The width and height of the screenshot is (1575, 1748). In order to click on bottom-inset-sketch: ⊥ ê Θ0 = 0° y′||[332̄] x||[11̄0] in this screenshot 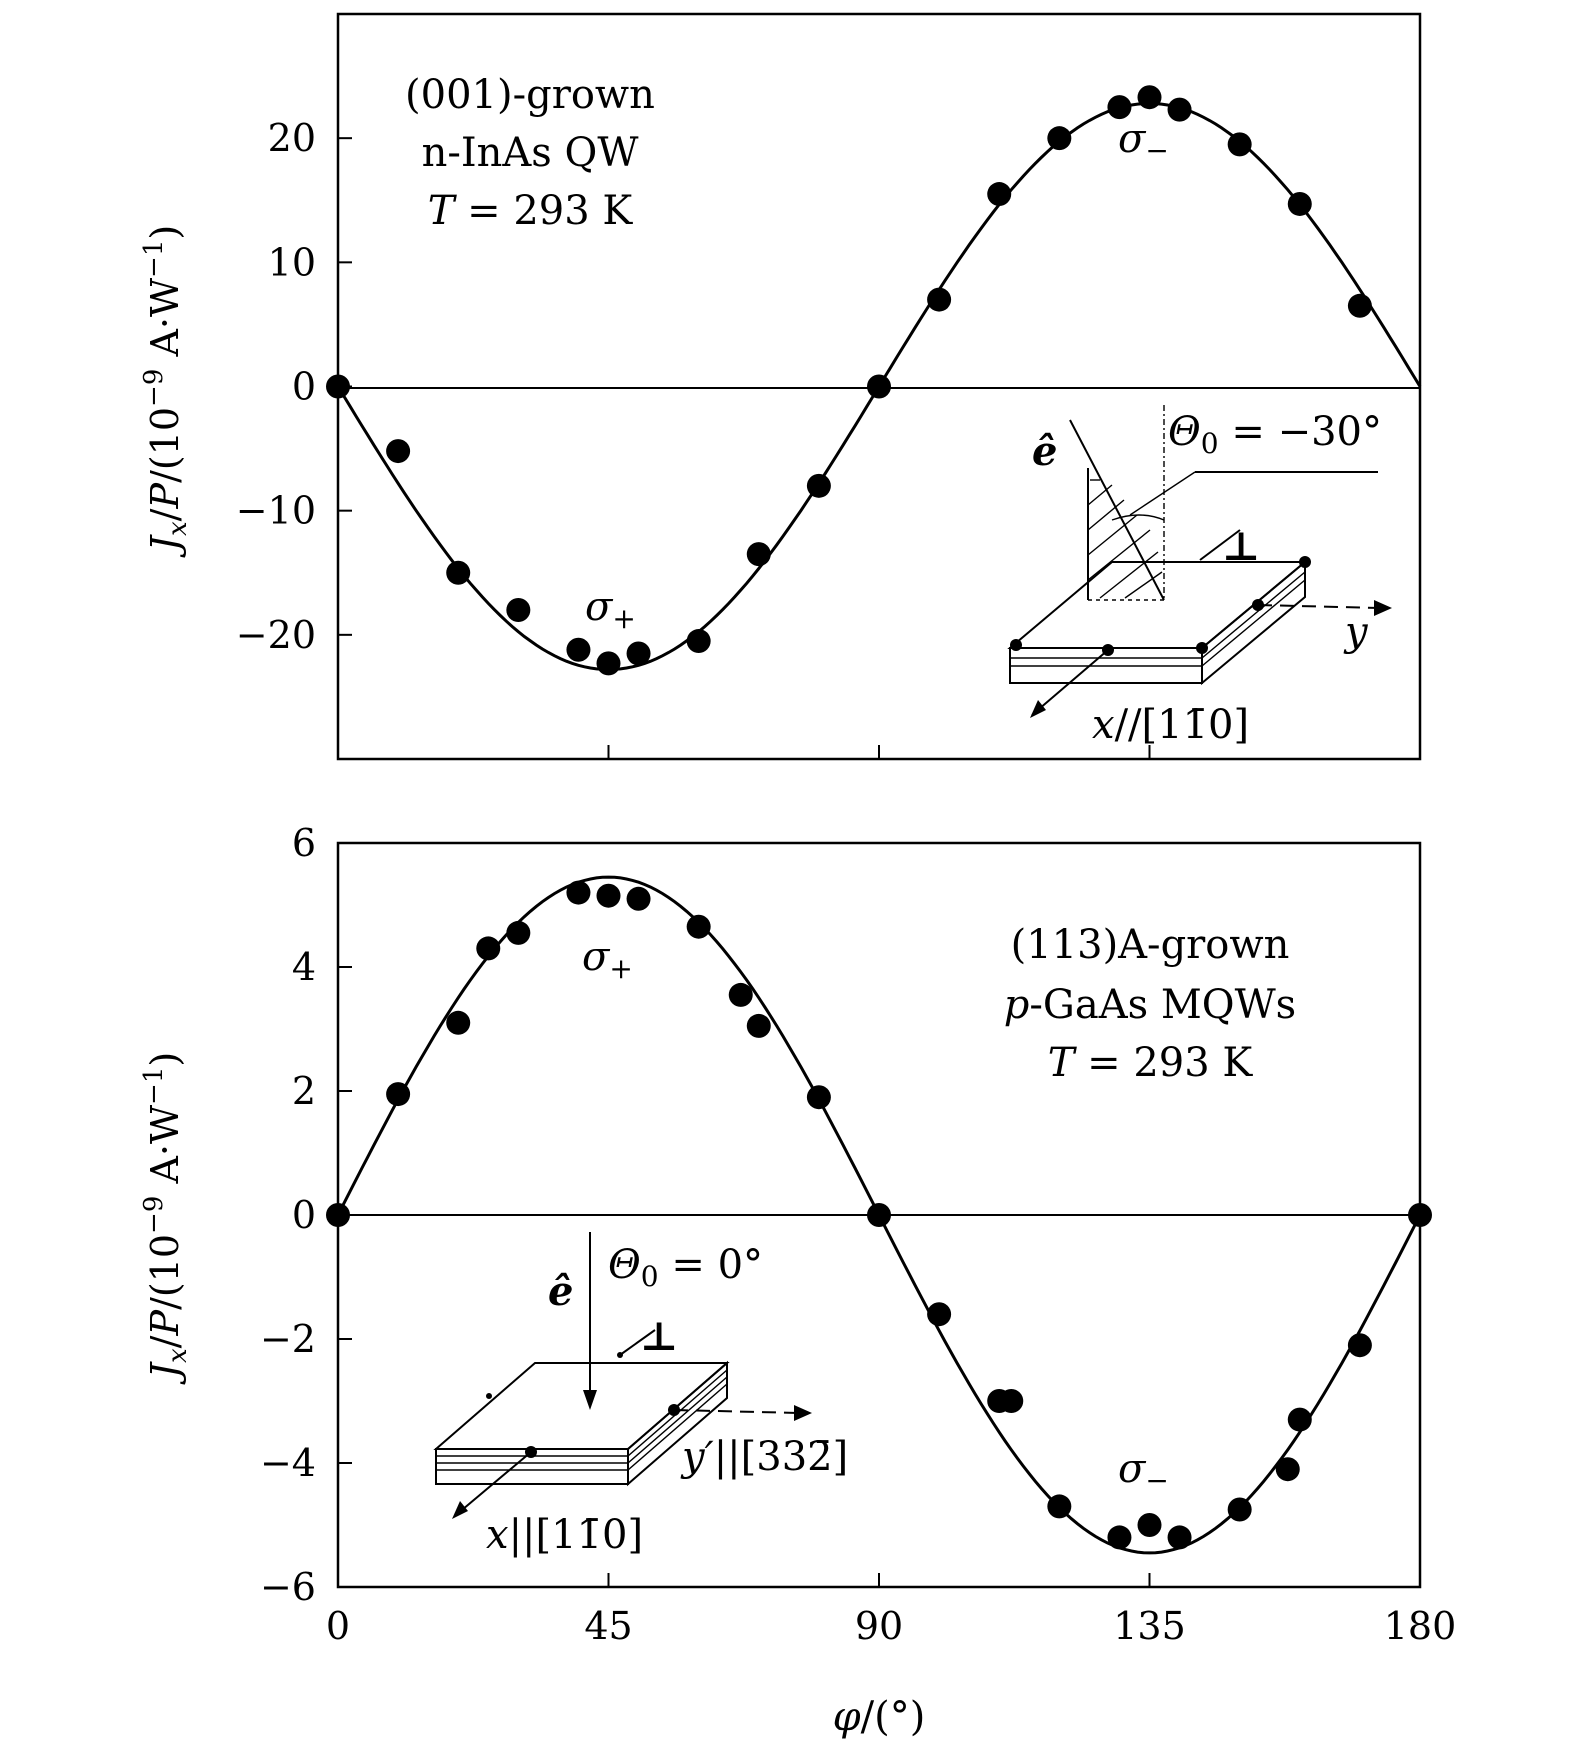, I will do `click(640, 1395)`.